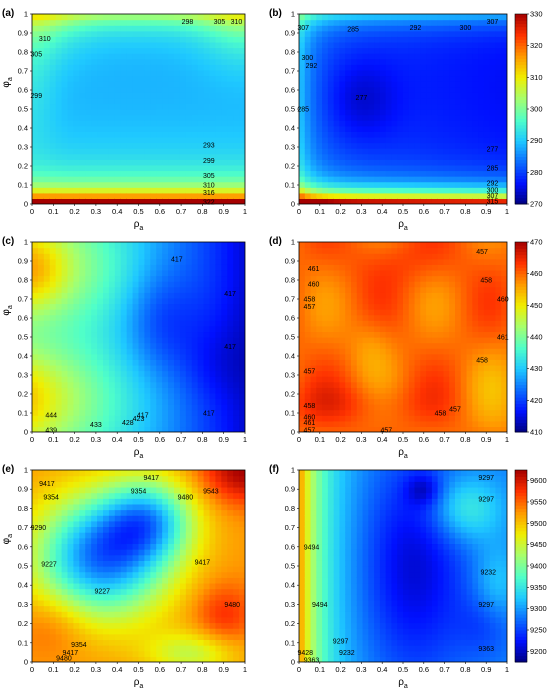 Image resolution: width=550 pixels, height=691 pixels. I want to click on colorbar-segment, so click(521, 107).